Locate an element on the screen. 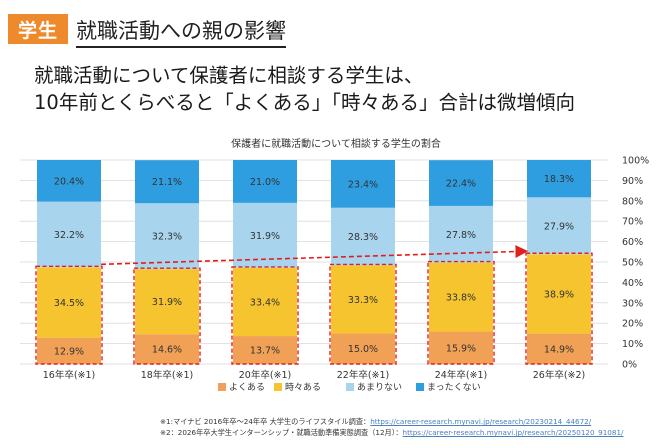  x-tick-label: 20年卒(※1) is located at coordinates (265, 375).